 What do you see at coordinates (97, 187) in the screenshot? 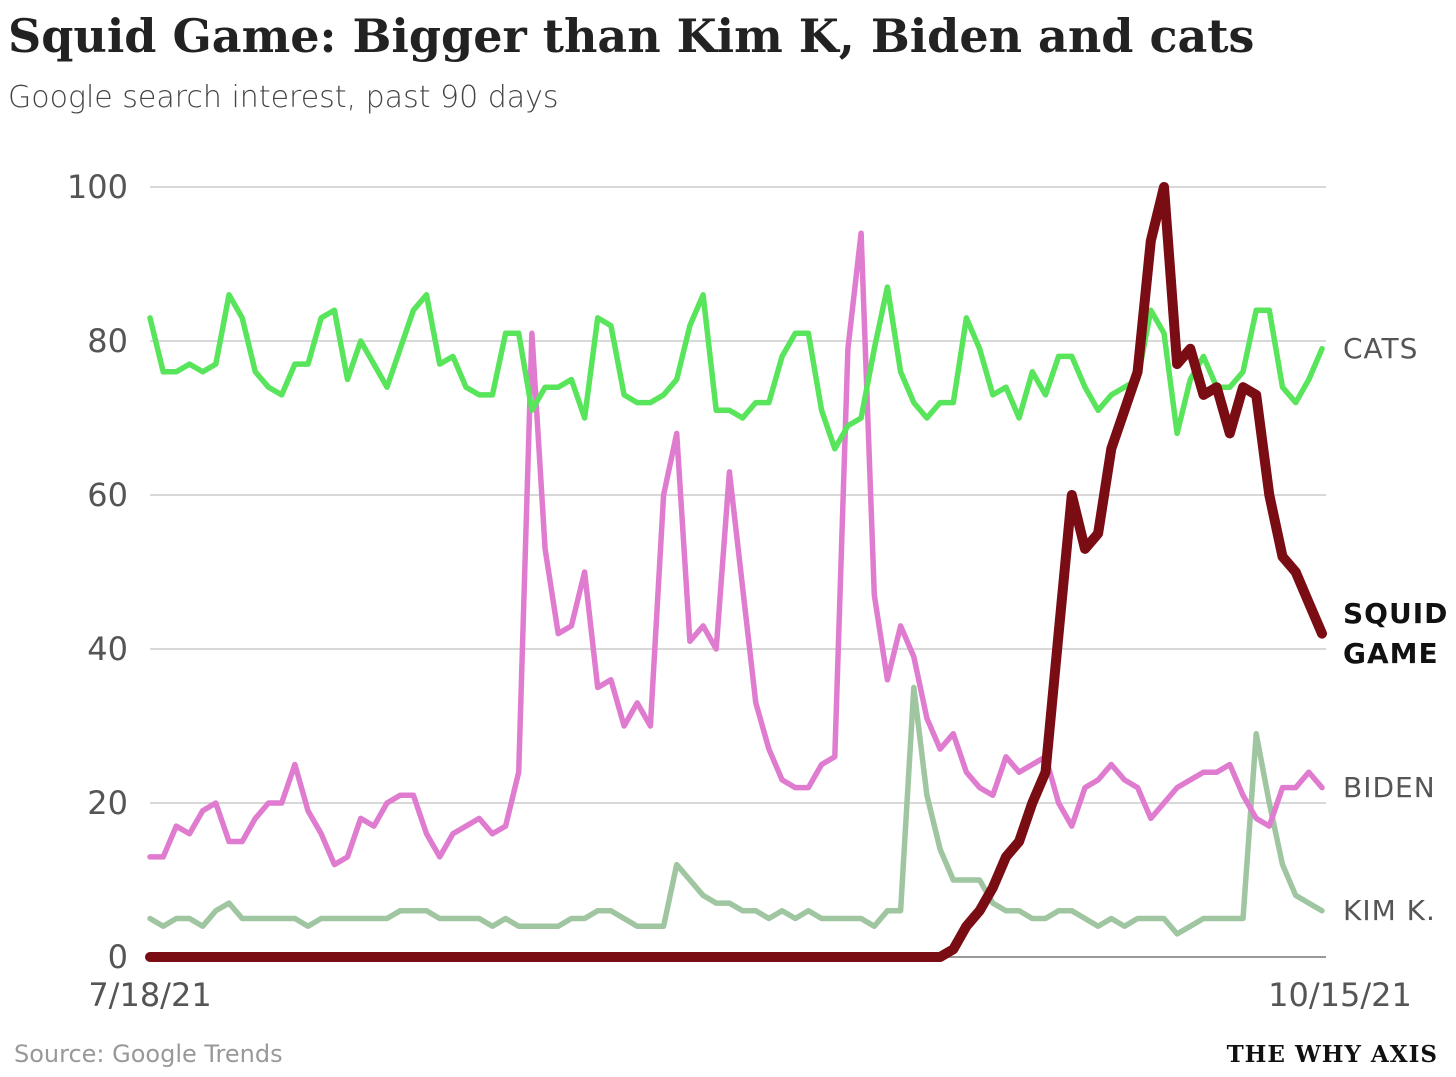
I see `y-tick-label: 100` at bounding box center [97, 187].